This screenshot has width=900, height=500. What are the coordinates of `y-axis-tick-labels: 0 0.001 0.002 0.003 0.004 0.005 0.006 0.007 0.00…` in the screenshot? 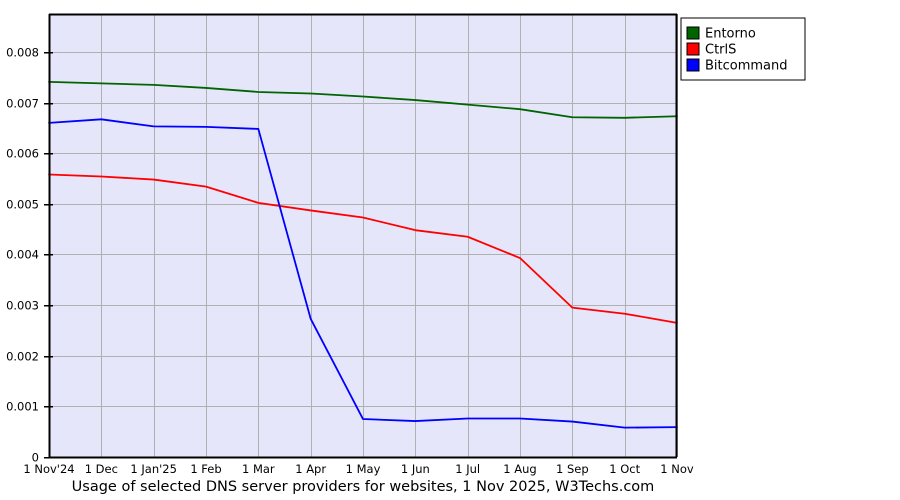 It's located at (22, 255).